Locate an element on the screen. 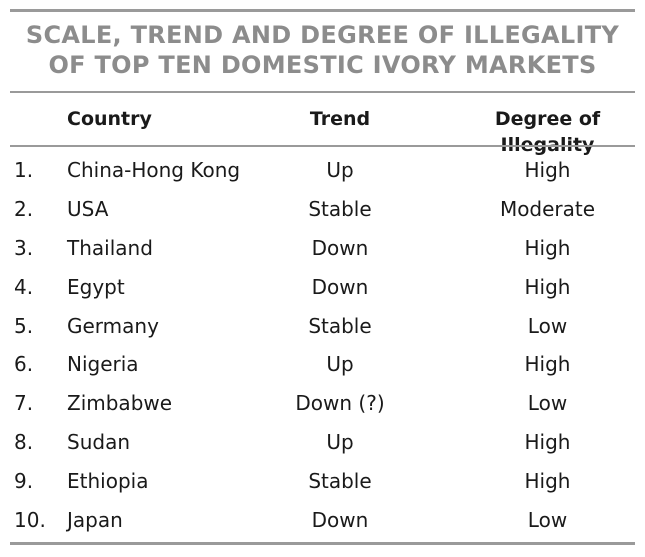 Image resolution: width=645 pixels, height=557 pixels. table-row: 7. Zimbabwe Down (?) Low is located at coordinates (322, 403).